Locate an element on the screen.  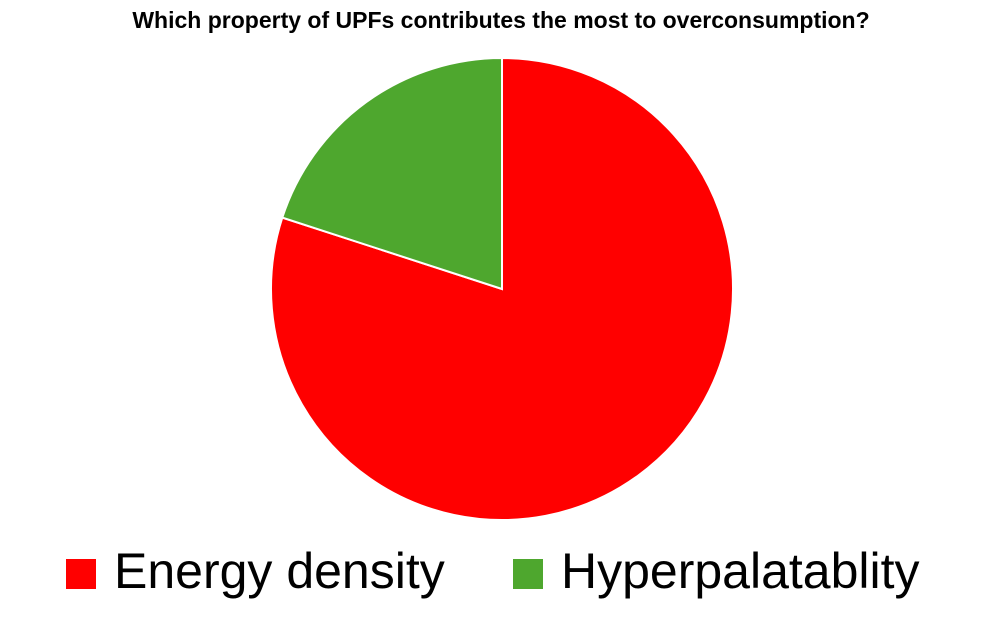
legend-label: Energy density is located at coordinates (279, 571).